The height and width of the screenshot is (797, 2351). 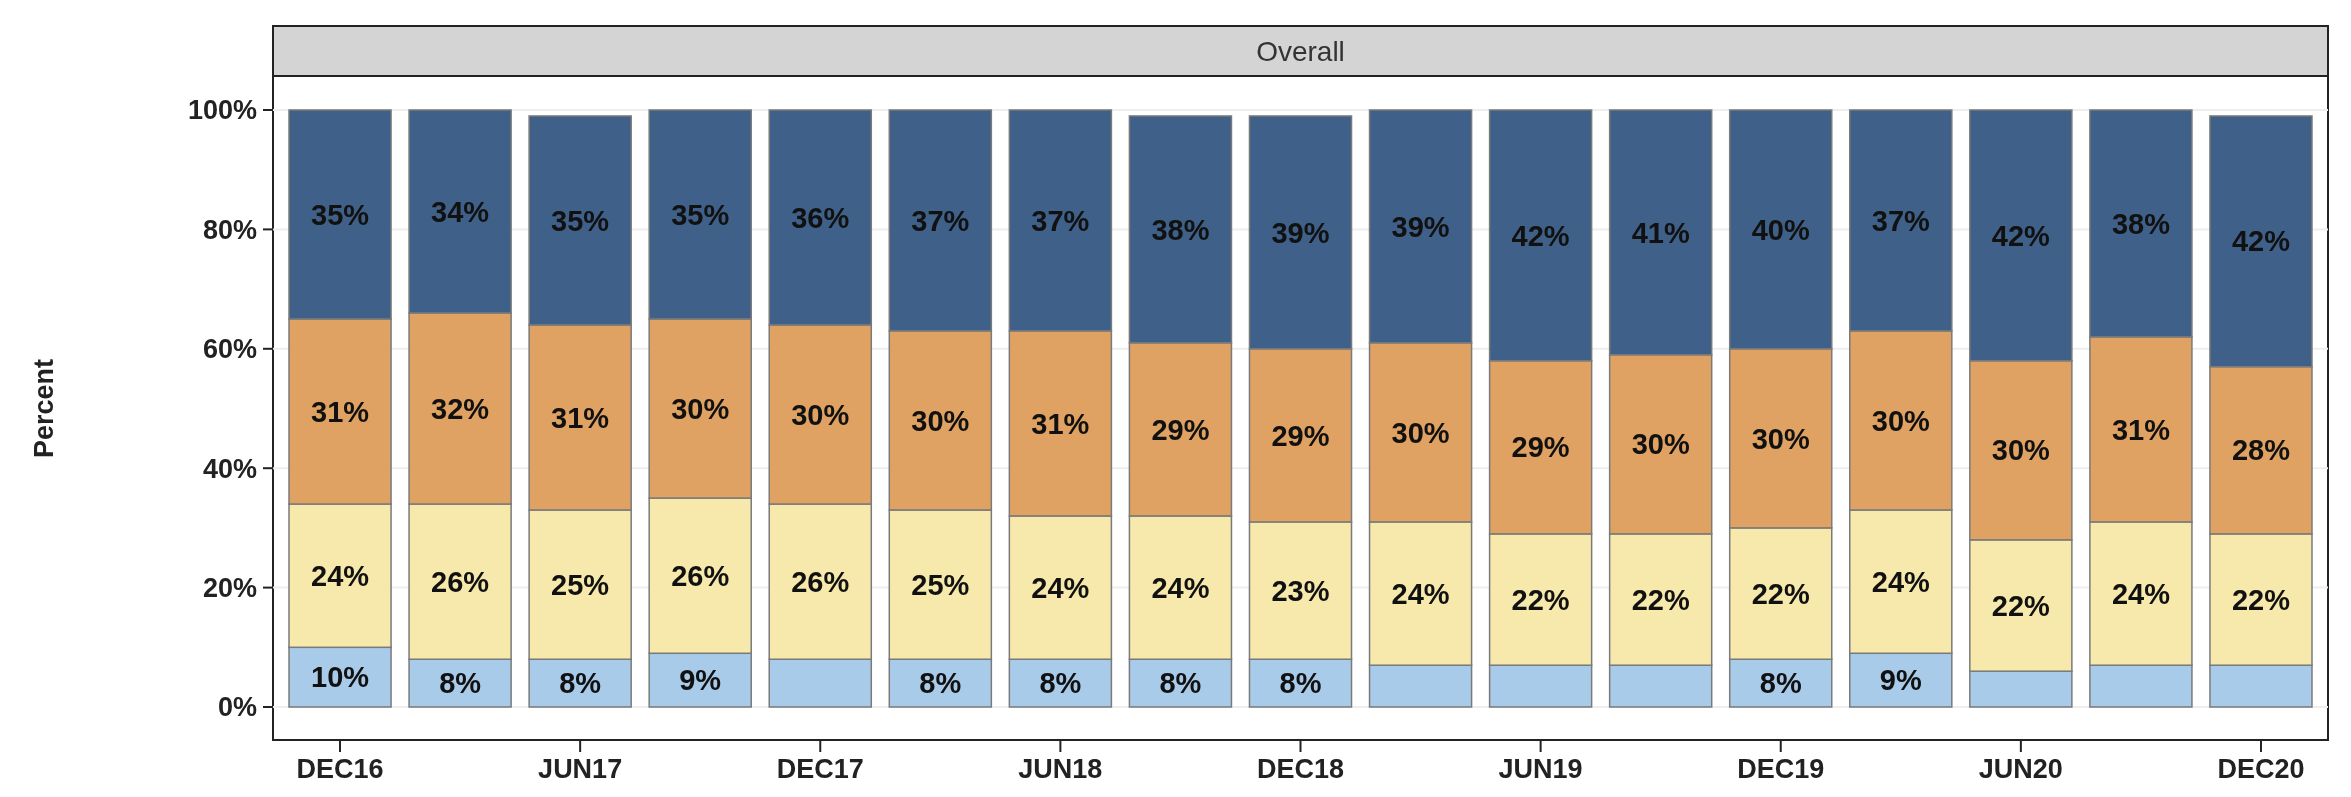 What do you see at coordinates (1780, 229) in the screenshot?
I see `data-label: 40%` at bounding box center [1780, 229].